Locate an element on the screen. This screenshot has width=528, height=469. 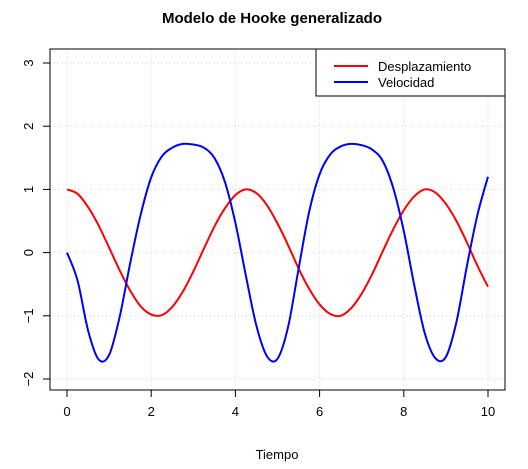
x-tick-label: 8 is located at coordinates (403, 411).